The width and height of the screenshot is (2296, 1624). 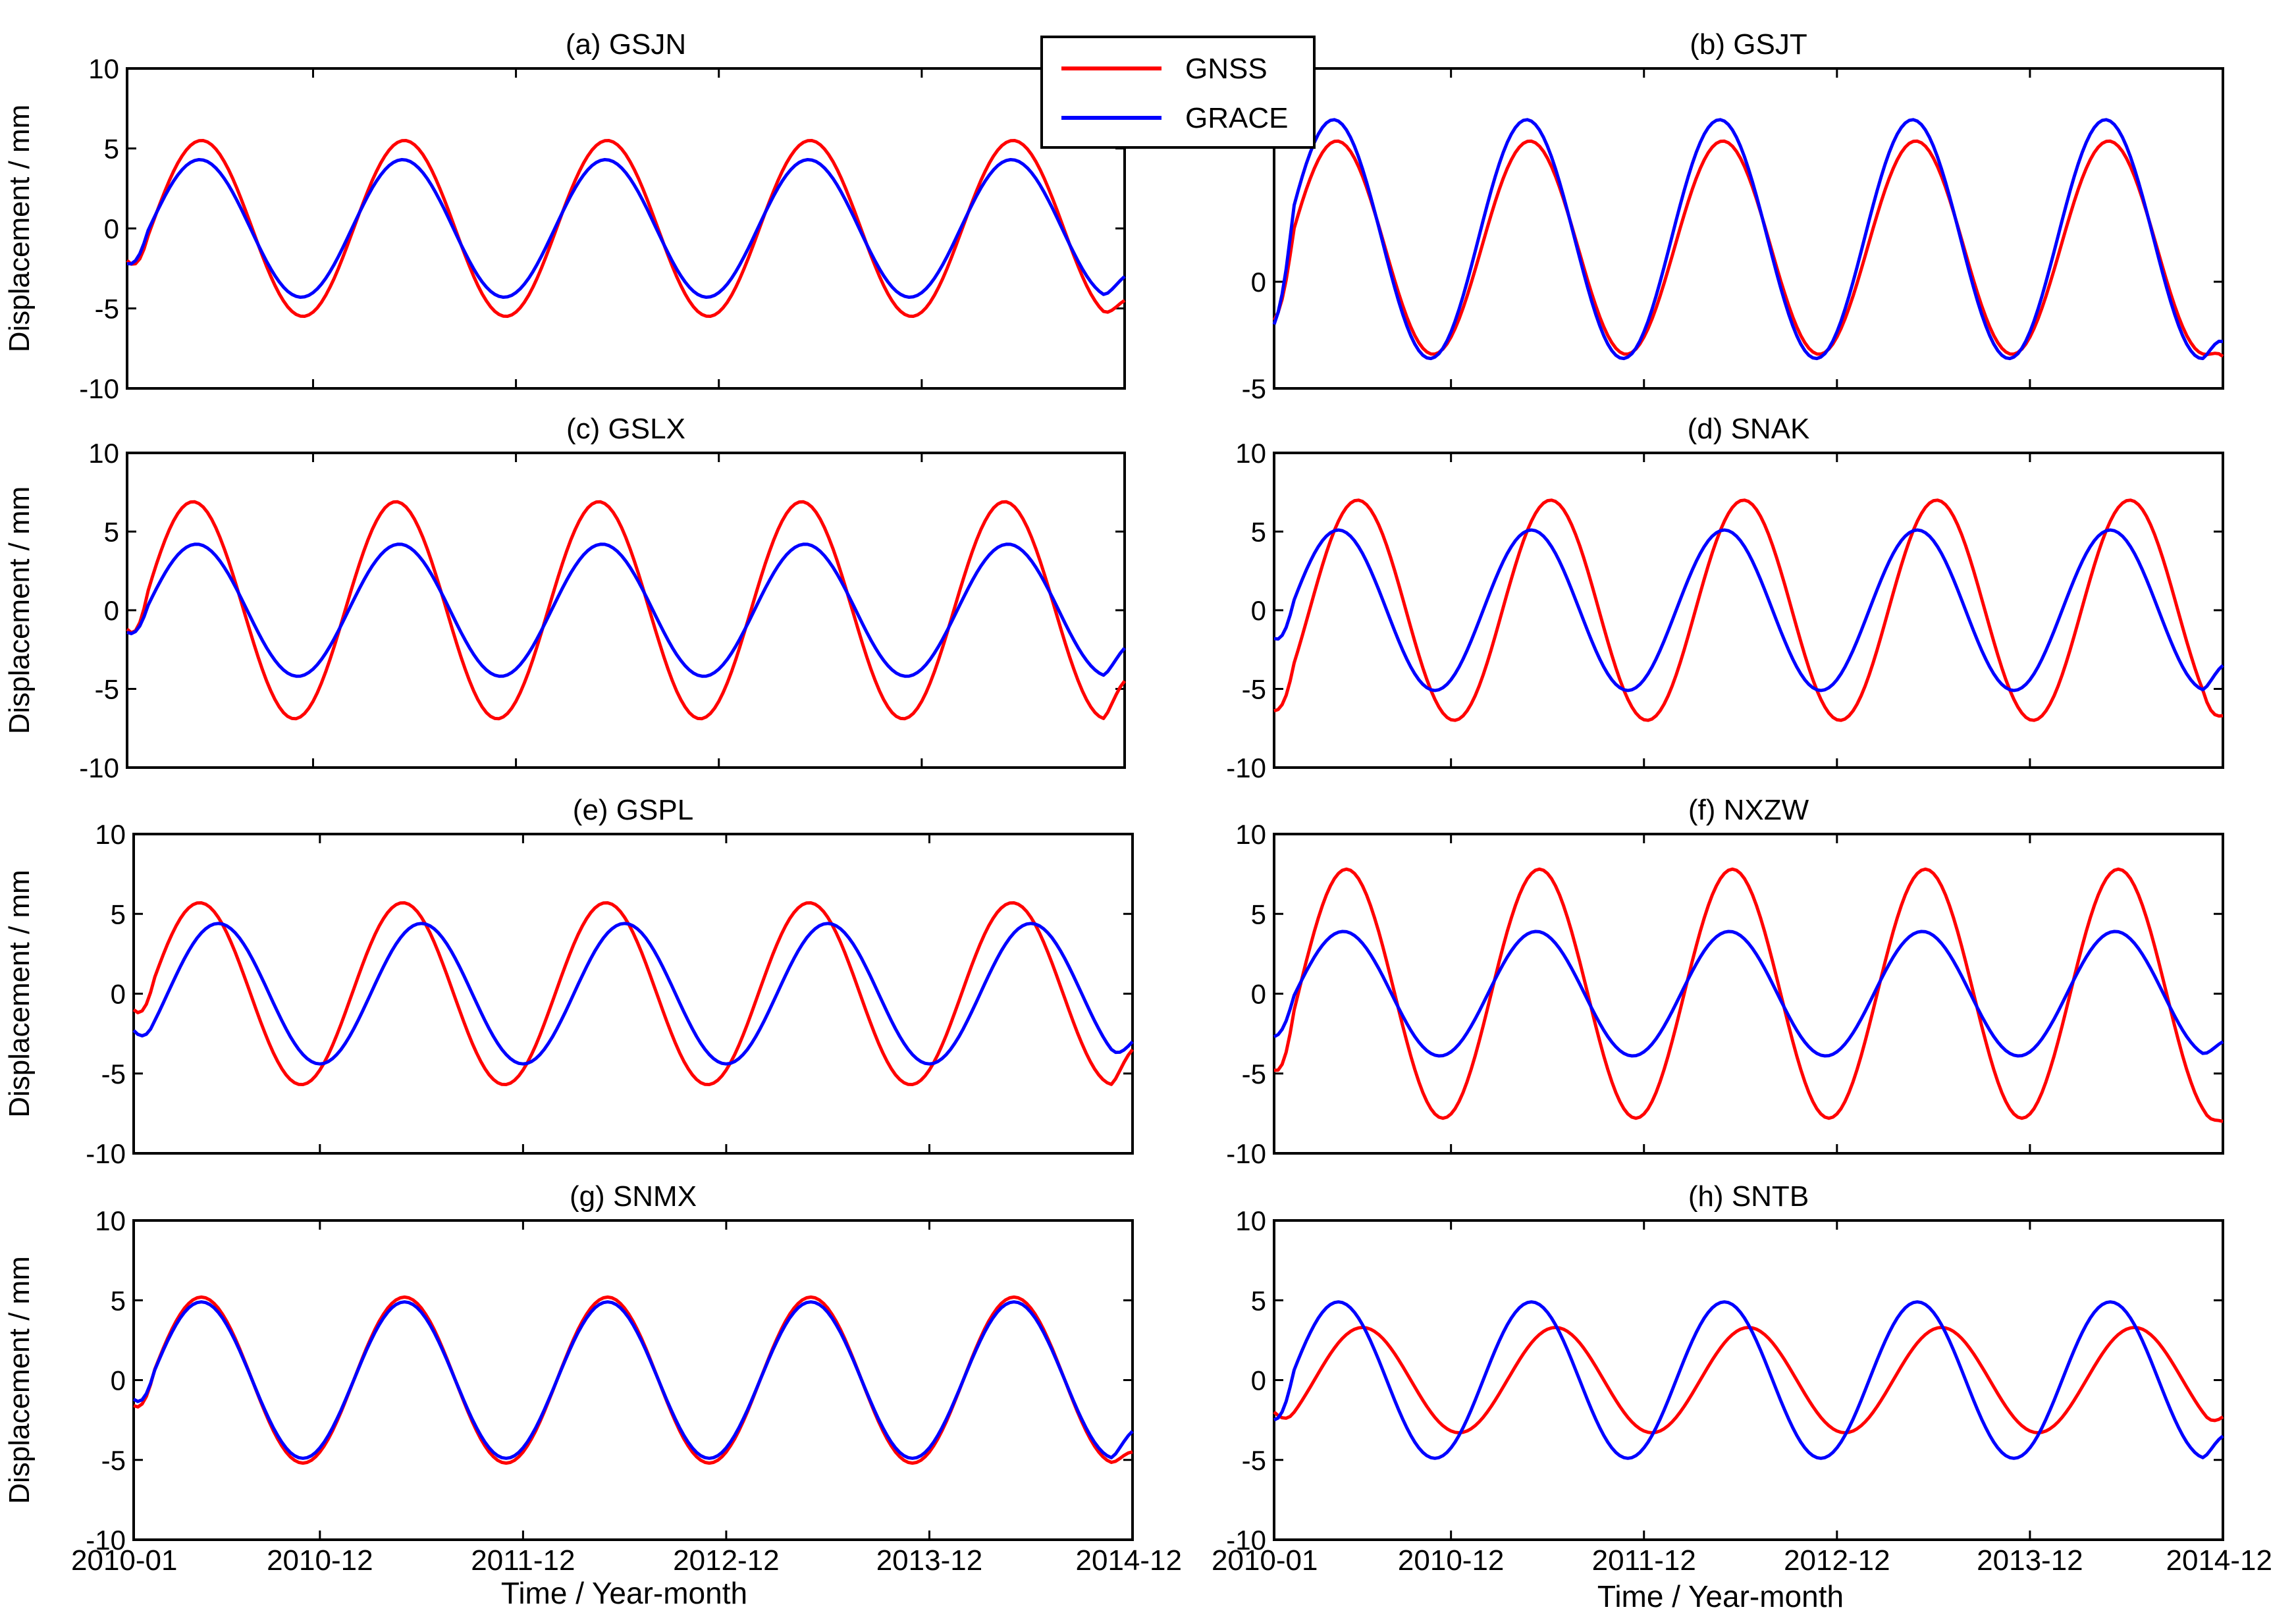 What do you see at coordinates (1749, 429) in the screenshot?
I see `panel-title: (d) SNAK` at bounding box center [1749, 429].